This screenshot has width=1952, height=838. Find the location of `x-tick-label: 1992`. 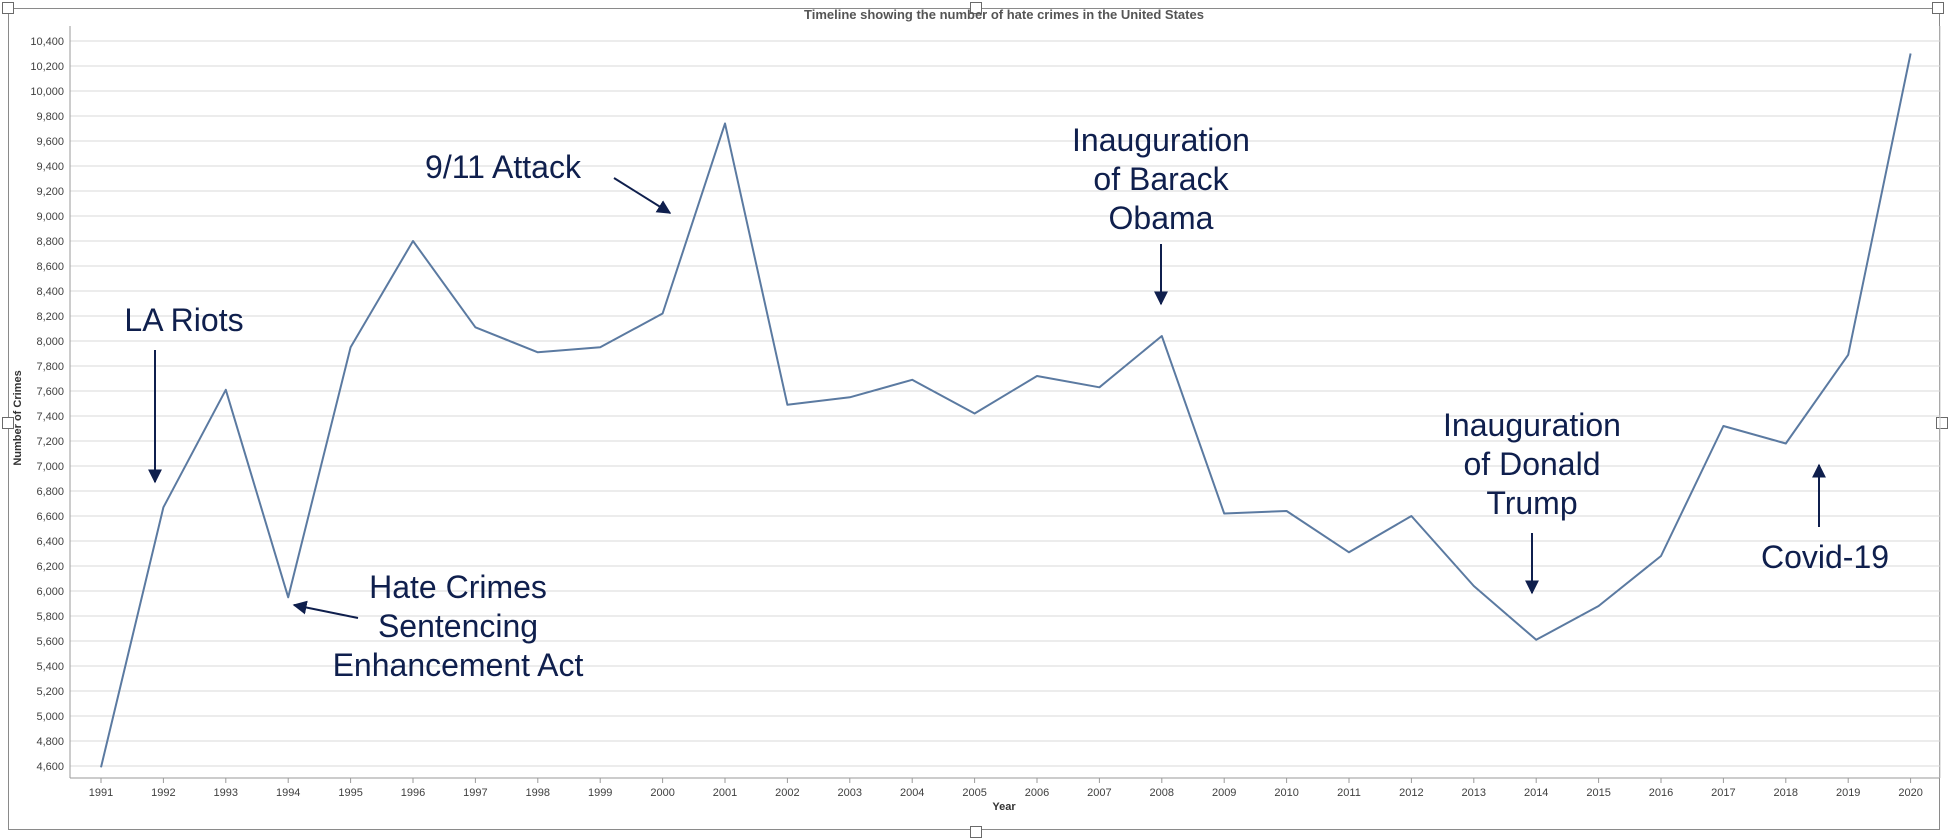

x-tick-label: 1992 is located at coordinates (163, 793).